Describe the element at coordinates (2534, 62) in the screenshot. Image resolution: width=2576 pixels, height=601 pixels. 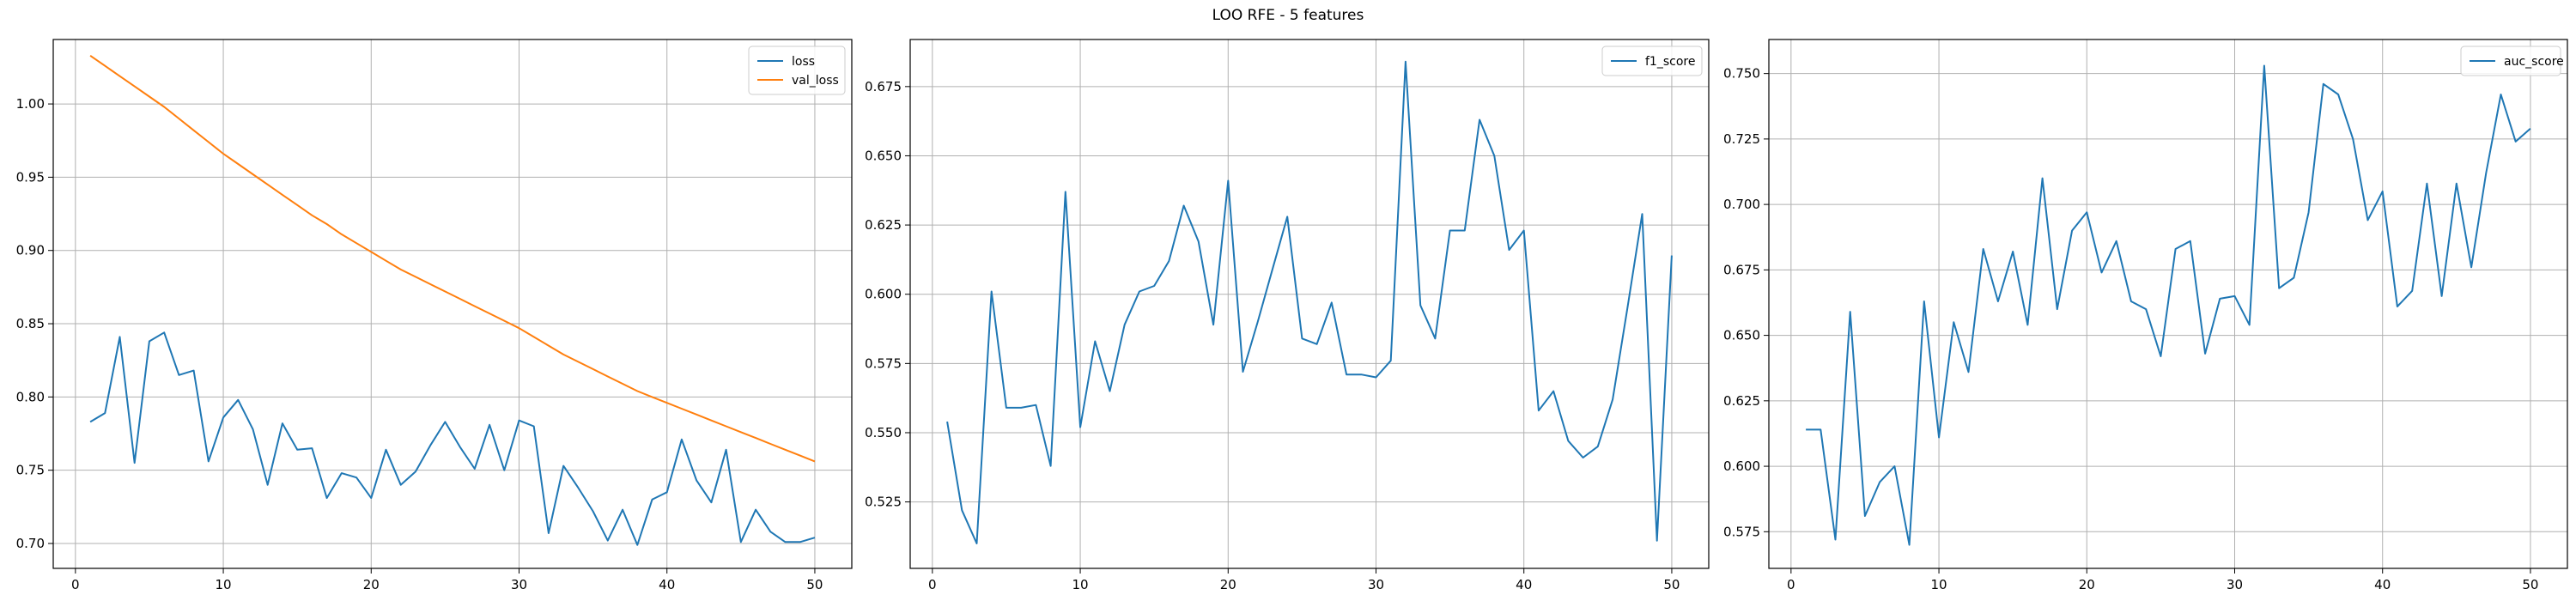
I see `legend-label-auc_score: auc_score` at that location.